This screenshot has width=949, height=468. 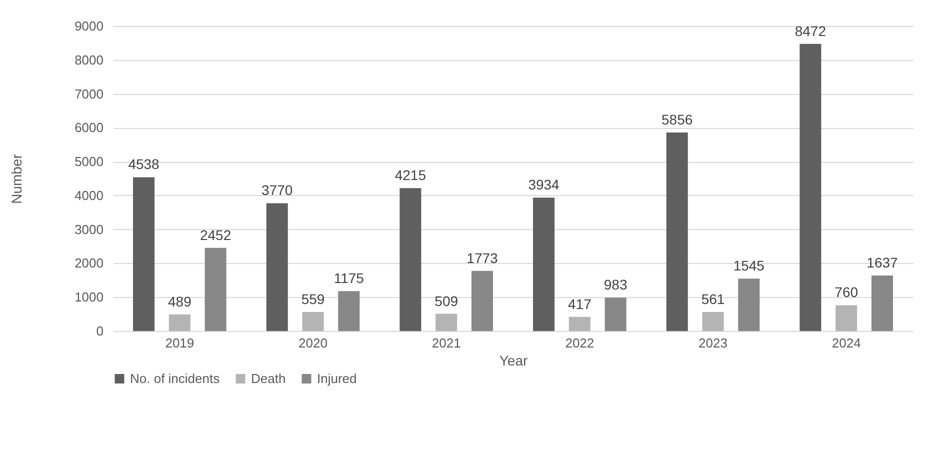 I want to click on legend-label: Death, so click(x=268, y=378).